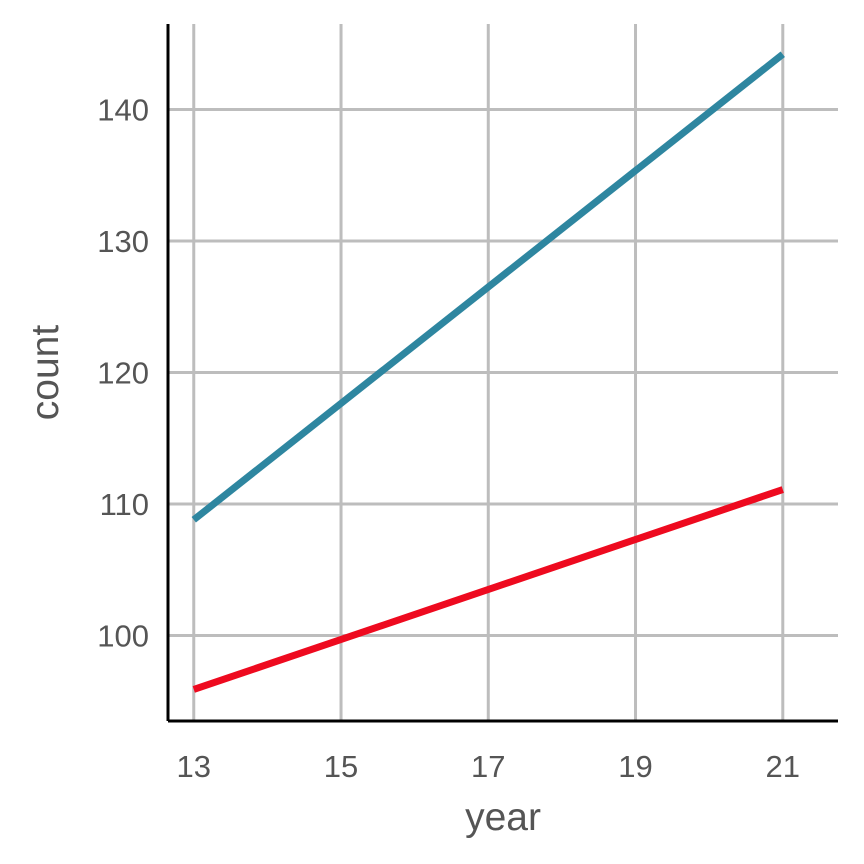  I want to click on y-tick-labels: 100 110 120 130 140, so click(123, 372).